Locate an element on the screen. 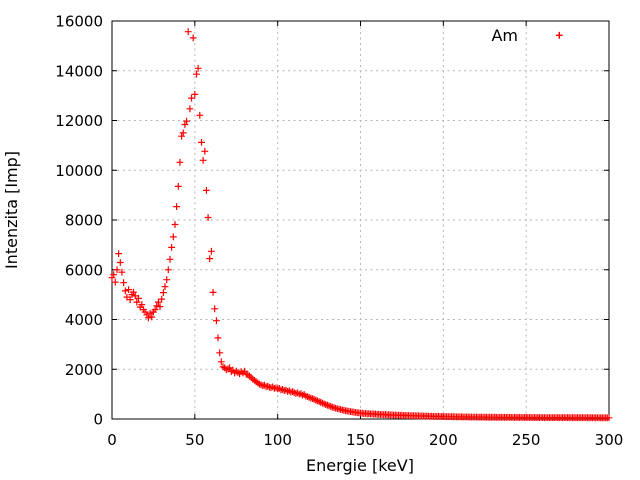 This screenshot has width=640, height=480. y-tick-label: 12000 is located at coordinates (79, 121).